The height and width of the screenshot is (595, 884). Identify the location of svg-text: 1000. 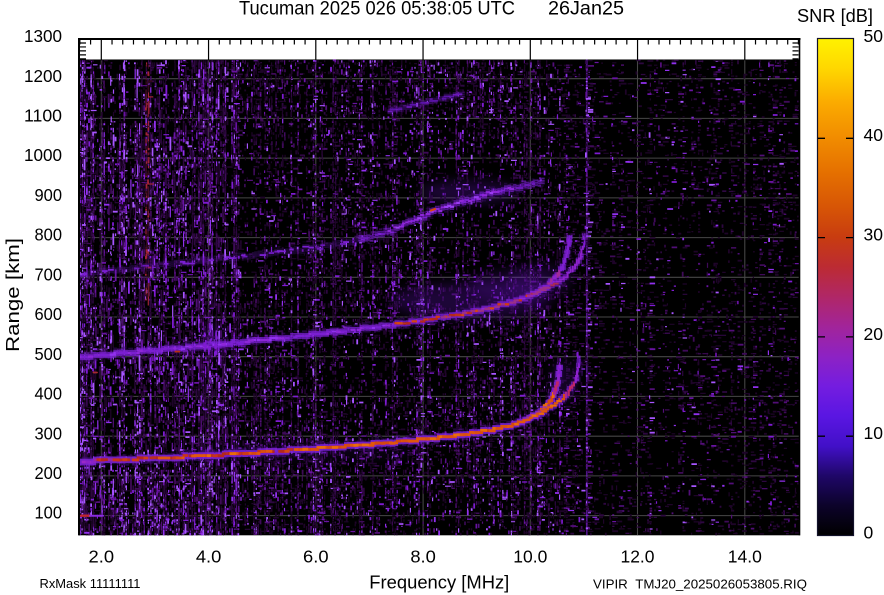
(43, 155).